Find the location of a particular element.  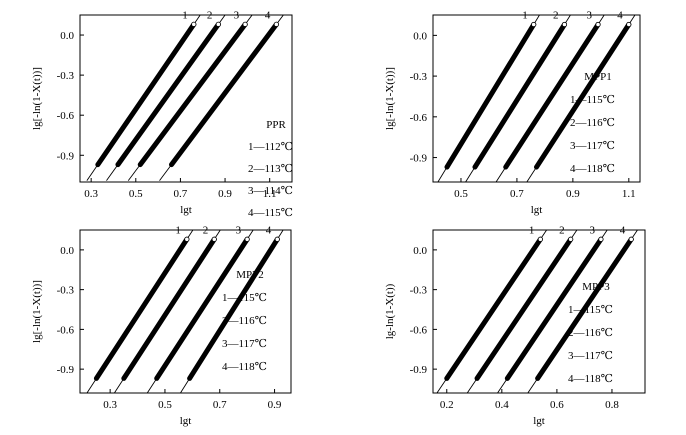

x-tick-label: 0.3 is located at coordinates (91, 194).